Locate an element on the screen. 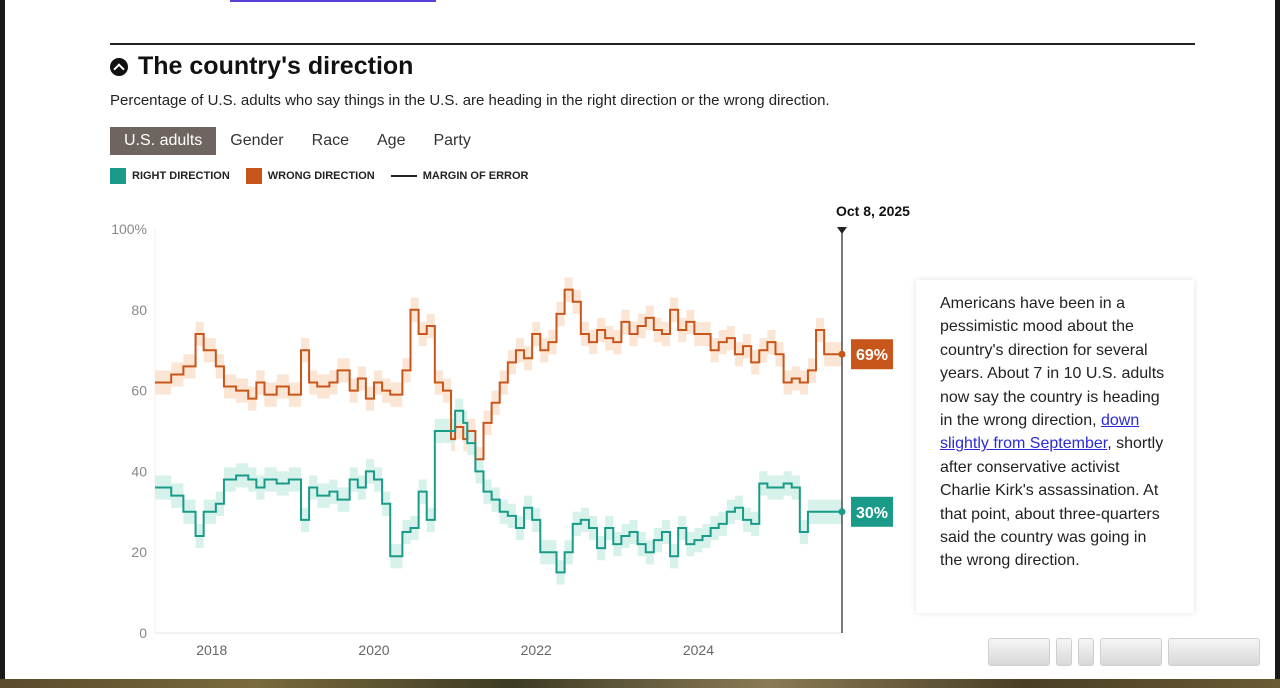 The height and width of the screenshot is (688, 1280). wrong-end-label: 69% is located at coordinates (872, 355).